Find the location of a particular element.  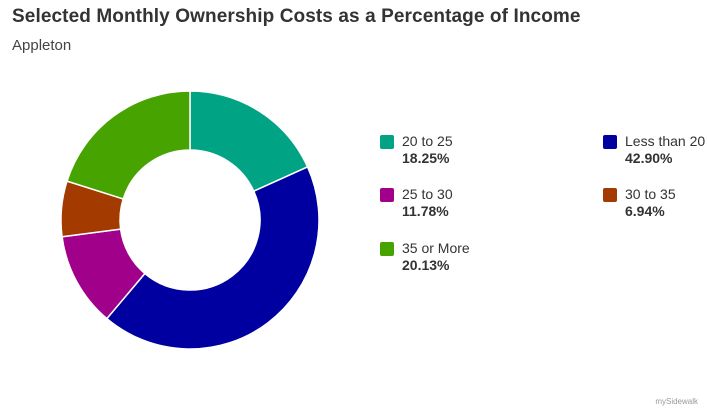

legend-item-less-than-20: Less than 20 42.90% is located at coordinates (655, 153).